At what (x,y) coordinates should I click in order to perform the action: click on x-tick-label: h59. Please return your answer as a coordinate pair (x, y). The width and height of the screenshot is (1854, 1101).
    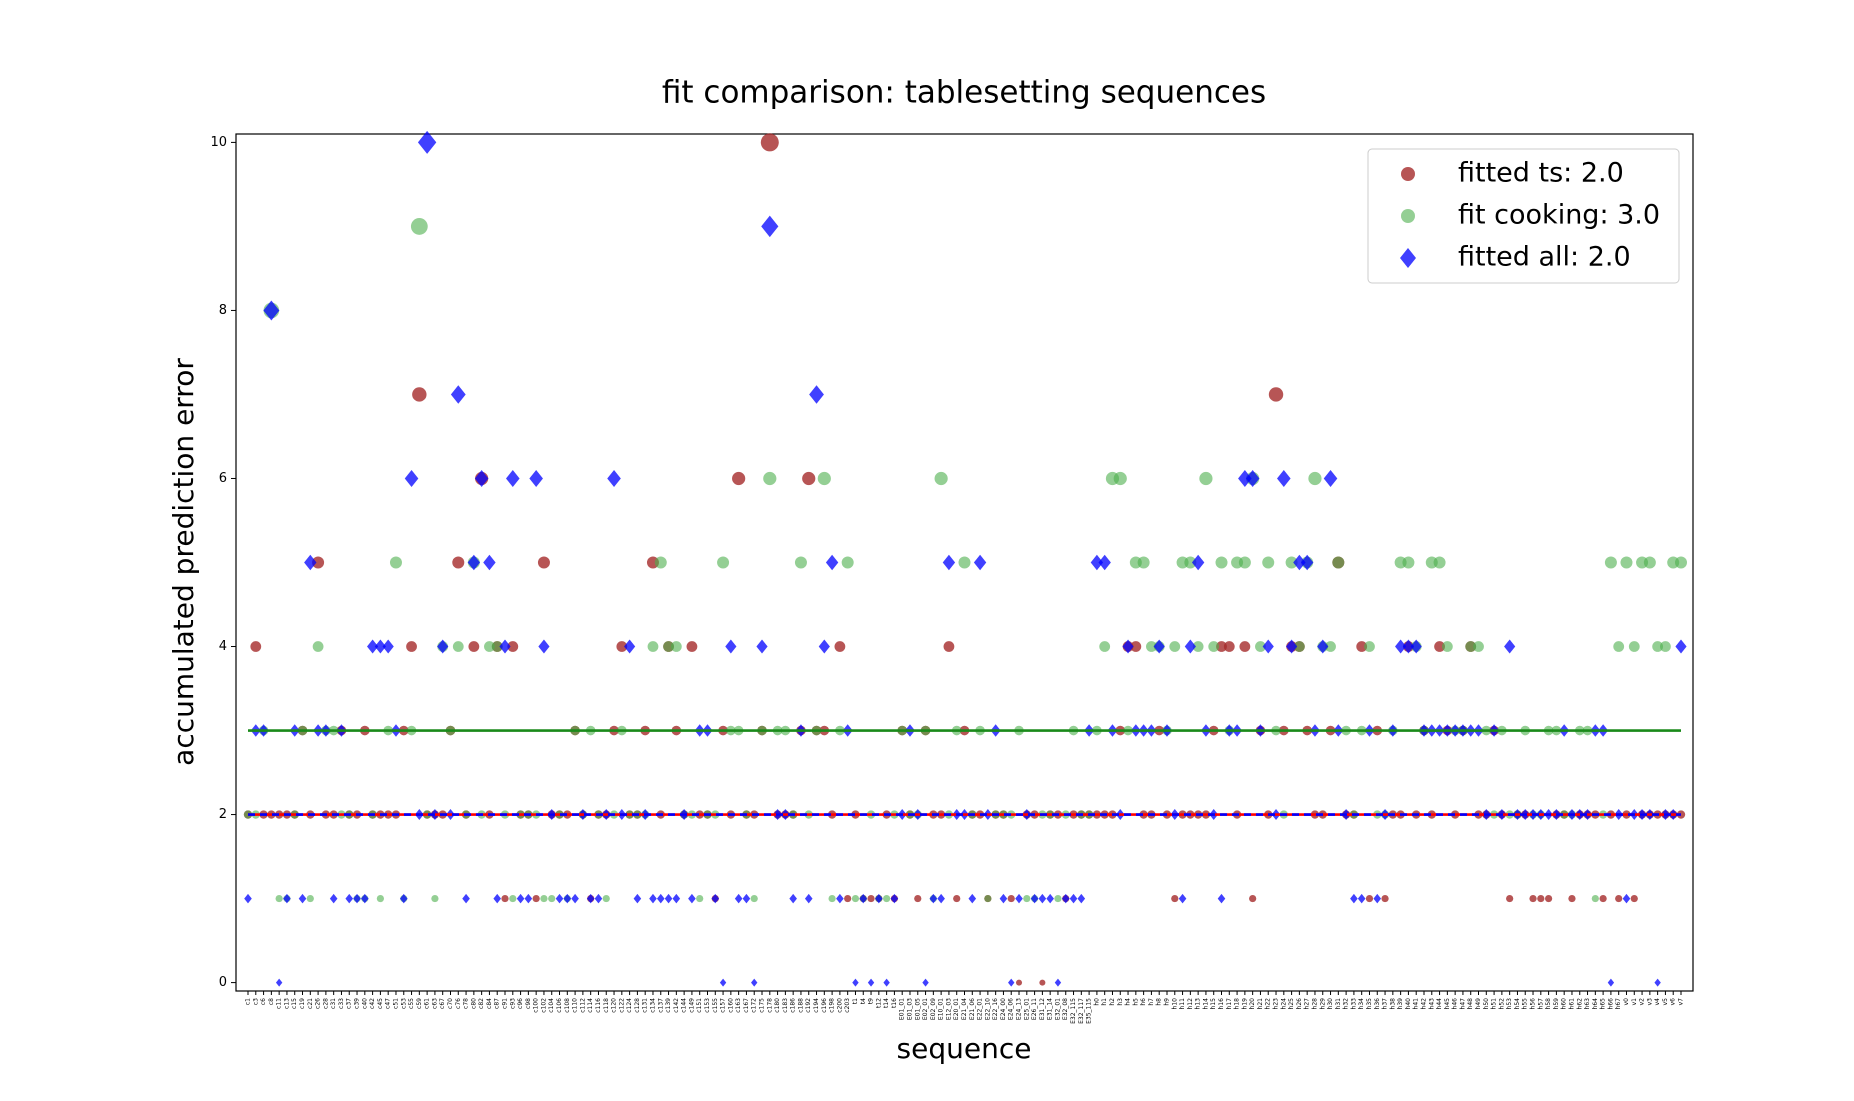
    Looking at the image, I should click on (1556, 1004).